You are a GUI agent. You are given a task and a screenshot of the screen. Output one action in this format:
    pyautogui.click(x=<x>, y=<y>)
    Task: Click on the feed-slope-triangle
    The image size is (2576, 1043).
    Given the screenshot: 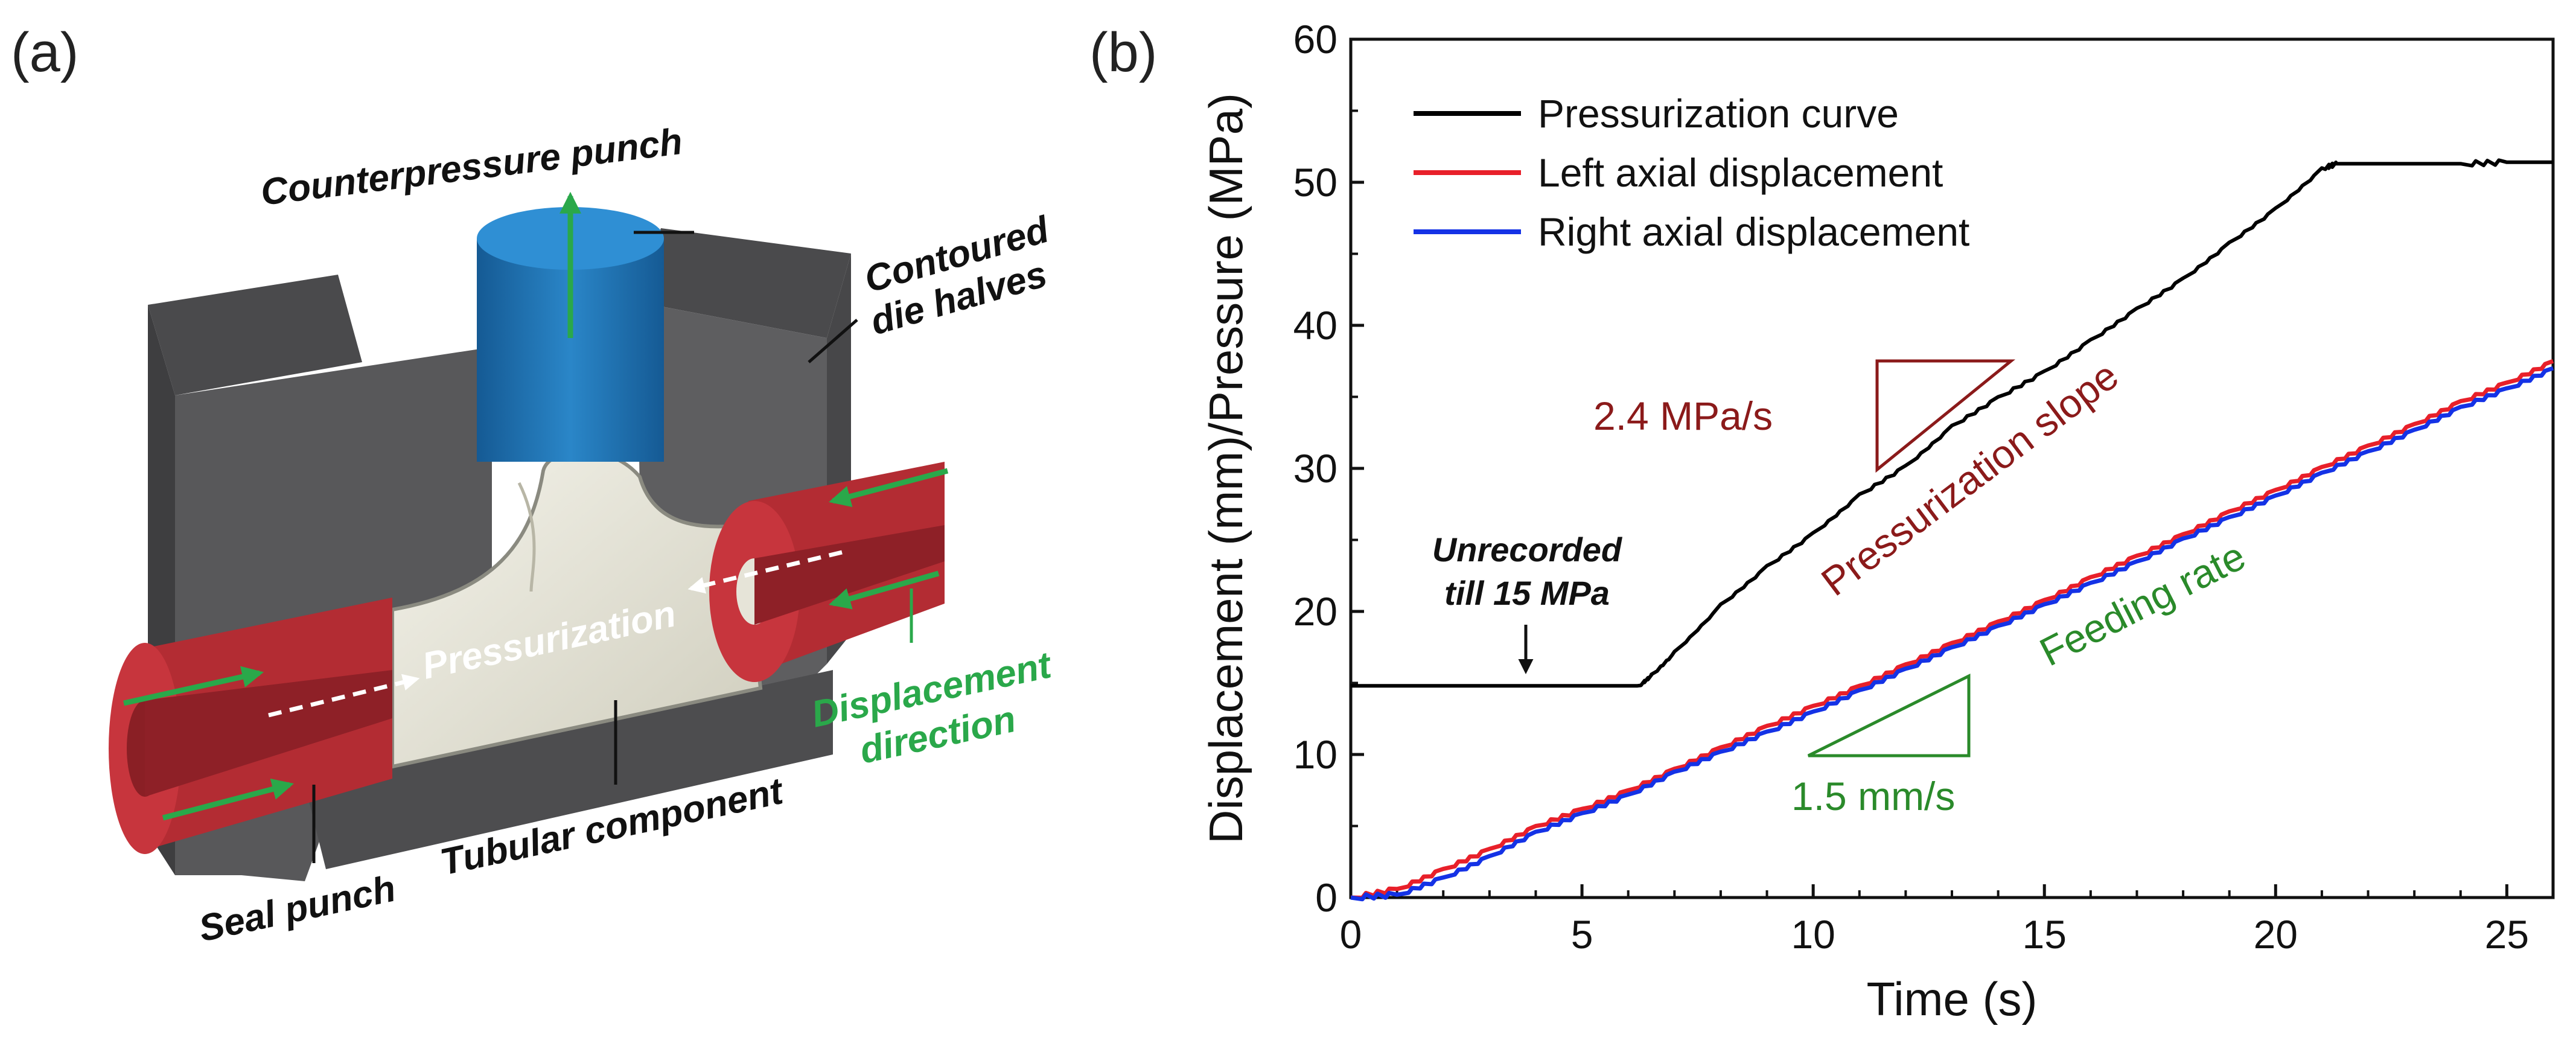 What is the action you would take?
    pyautogui.click(x=1889, y=715)
    